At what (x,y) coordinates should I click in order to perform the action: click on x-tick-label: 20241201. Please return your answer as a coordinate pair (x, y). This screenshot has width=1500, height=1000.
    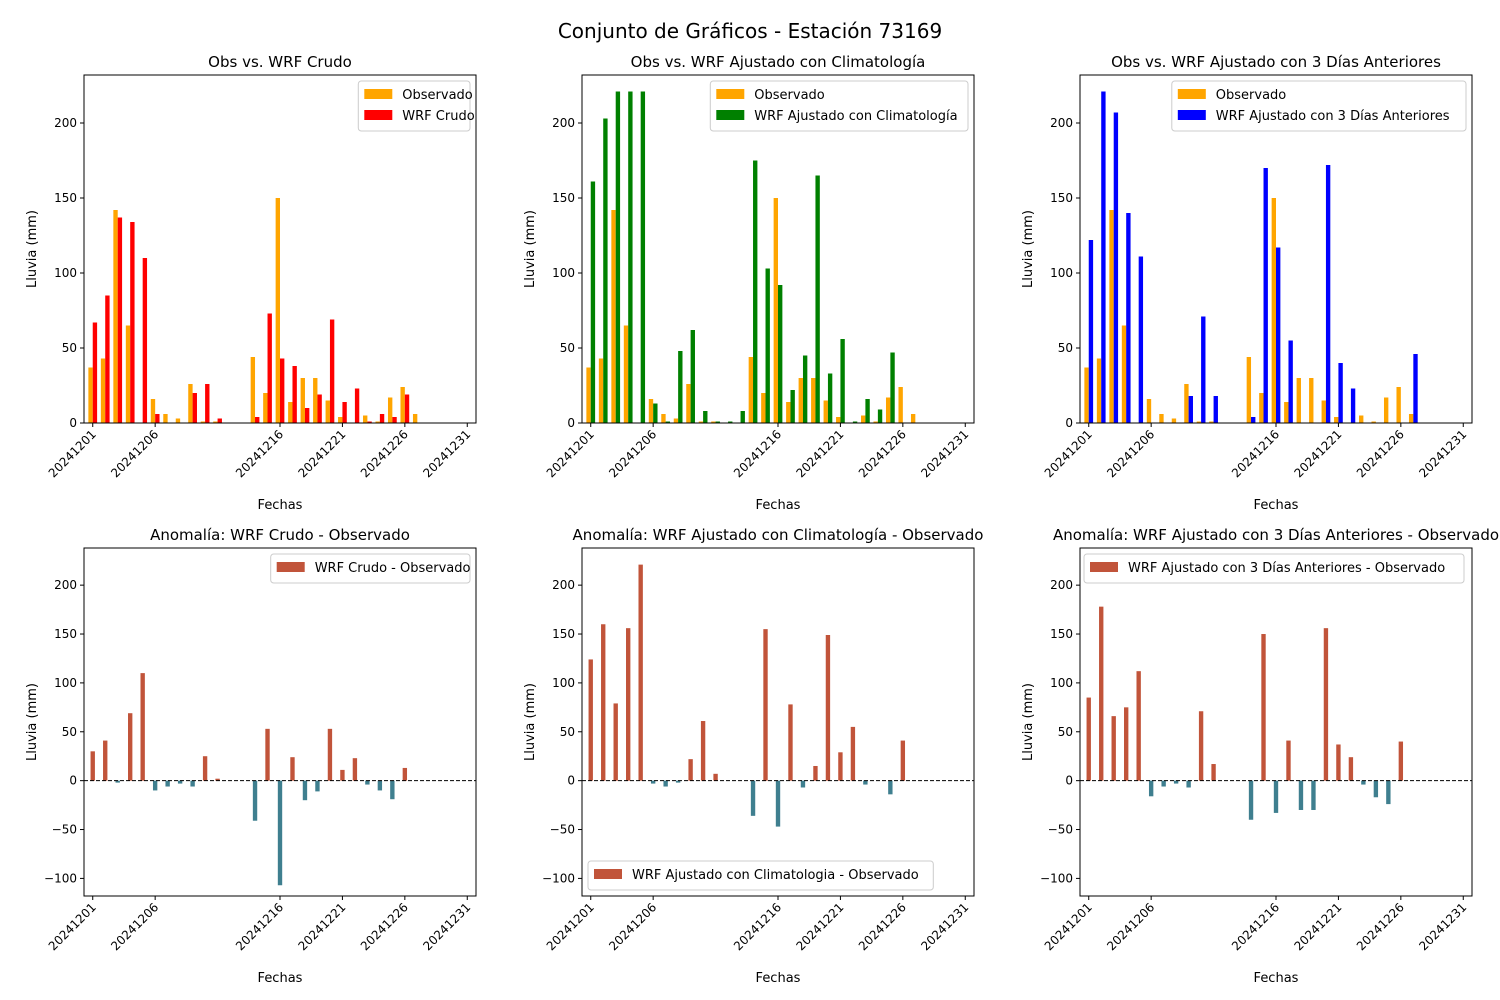
    Looking at the image, I should click on (72, 453).